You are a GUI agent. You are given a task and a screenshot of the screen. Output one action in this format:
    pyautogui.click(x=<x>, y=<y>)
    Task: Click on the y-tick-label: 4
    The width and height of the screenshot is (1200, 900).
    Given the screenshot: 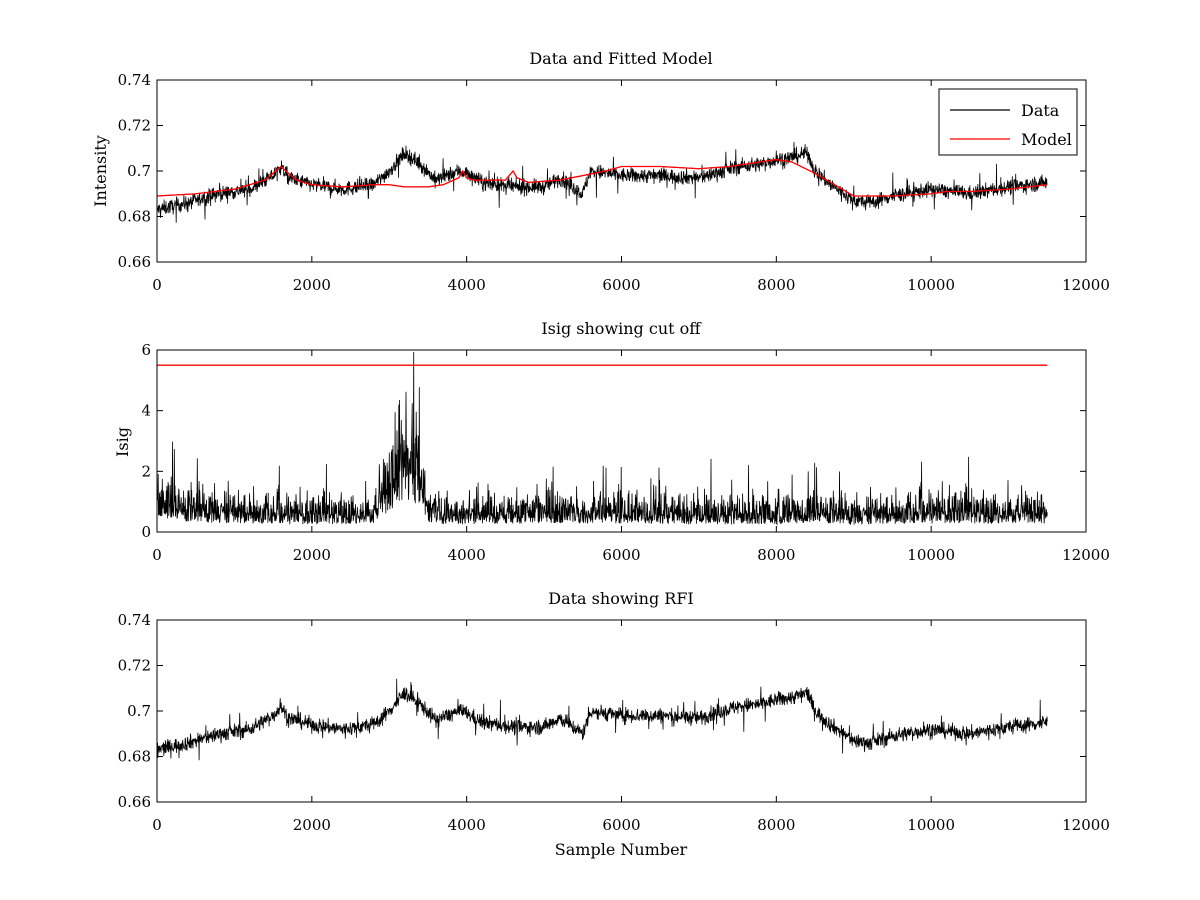 What is the action you would take?
    pyautogui.click(x=146, y=411)
    